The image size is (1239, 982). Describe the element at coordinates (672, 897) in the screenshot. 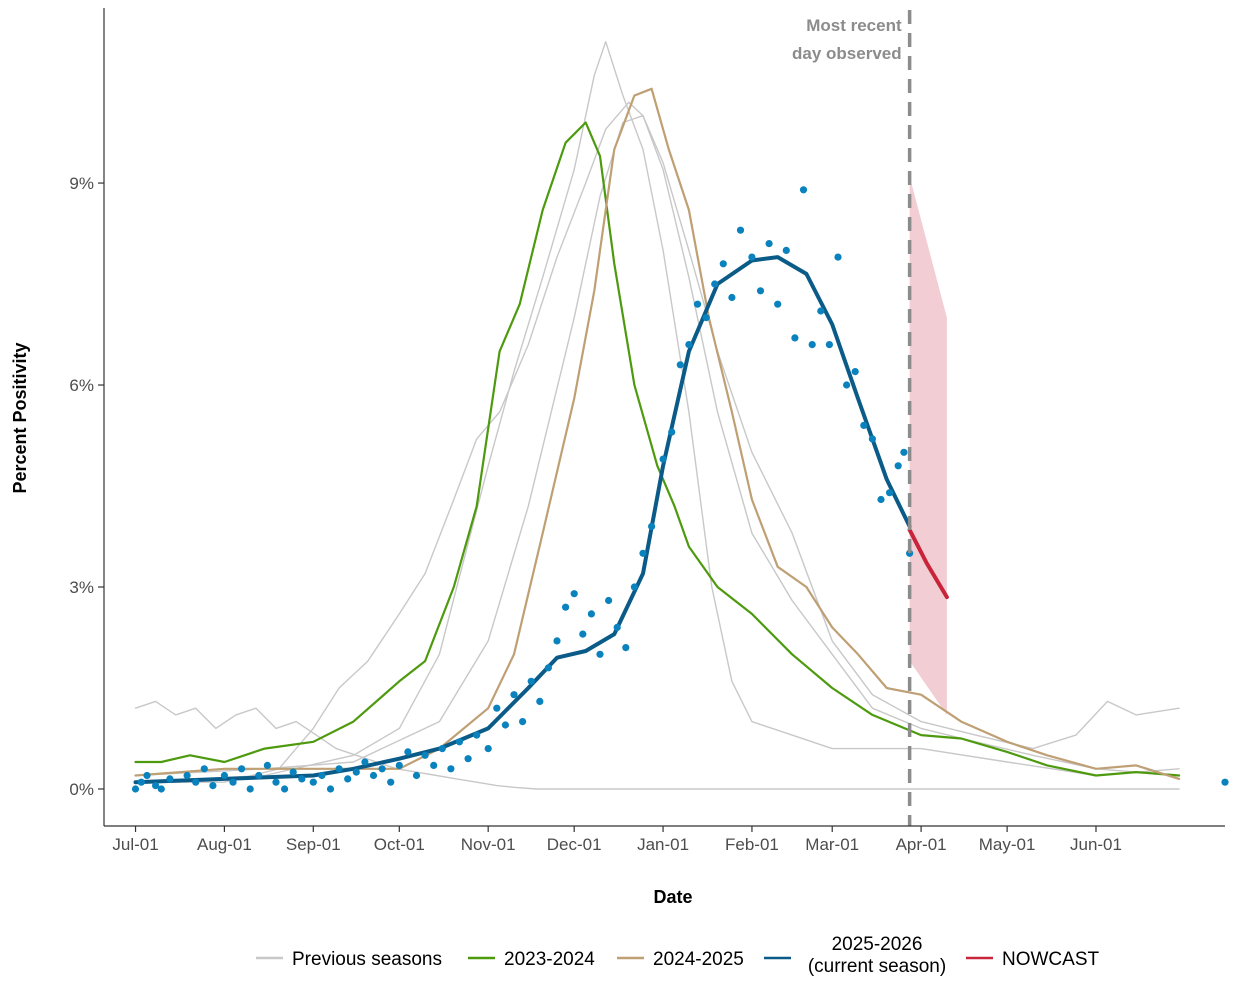

I see `x-axis-title: Date` at that location.